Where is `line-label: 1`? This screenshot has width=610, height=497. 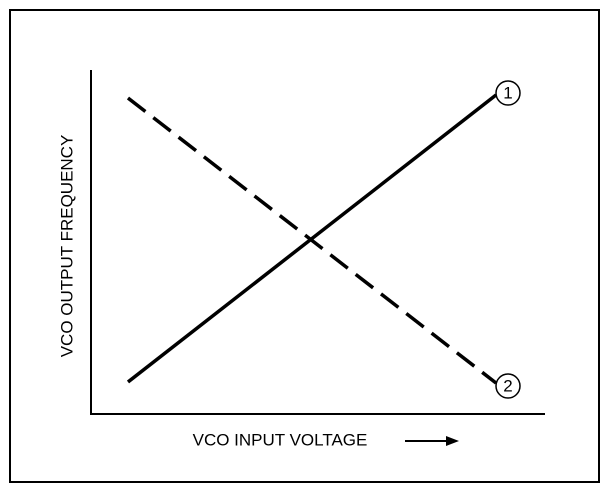 line-label: 1 is located at coordinates (507, 92).